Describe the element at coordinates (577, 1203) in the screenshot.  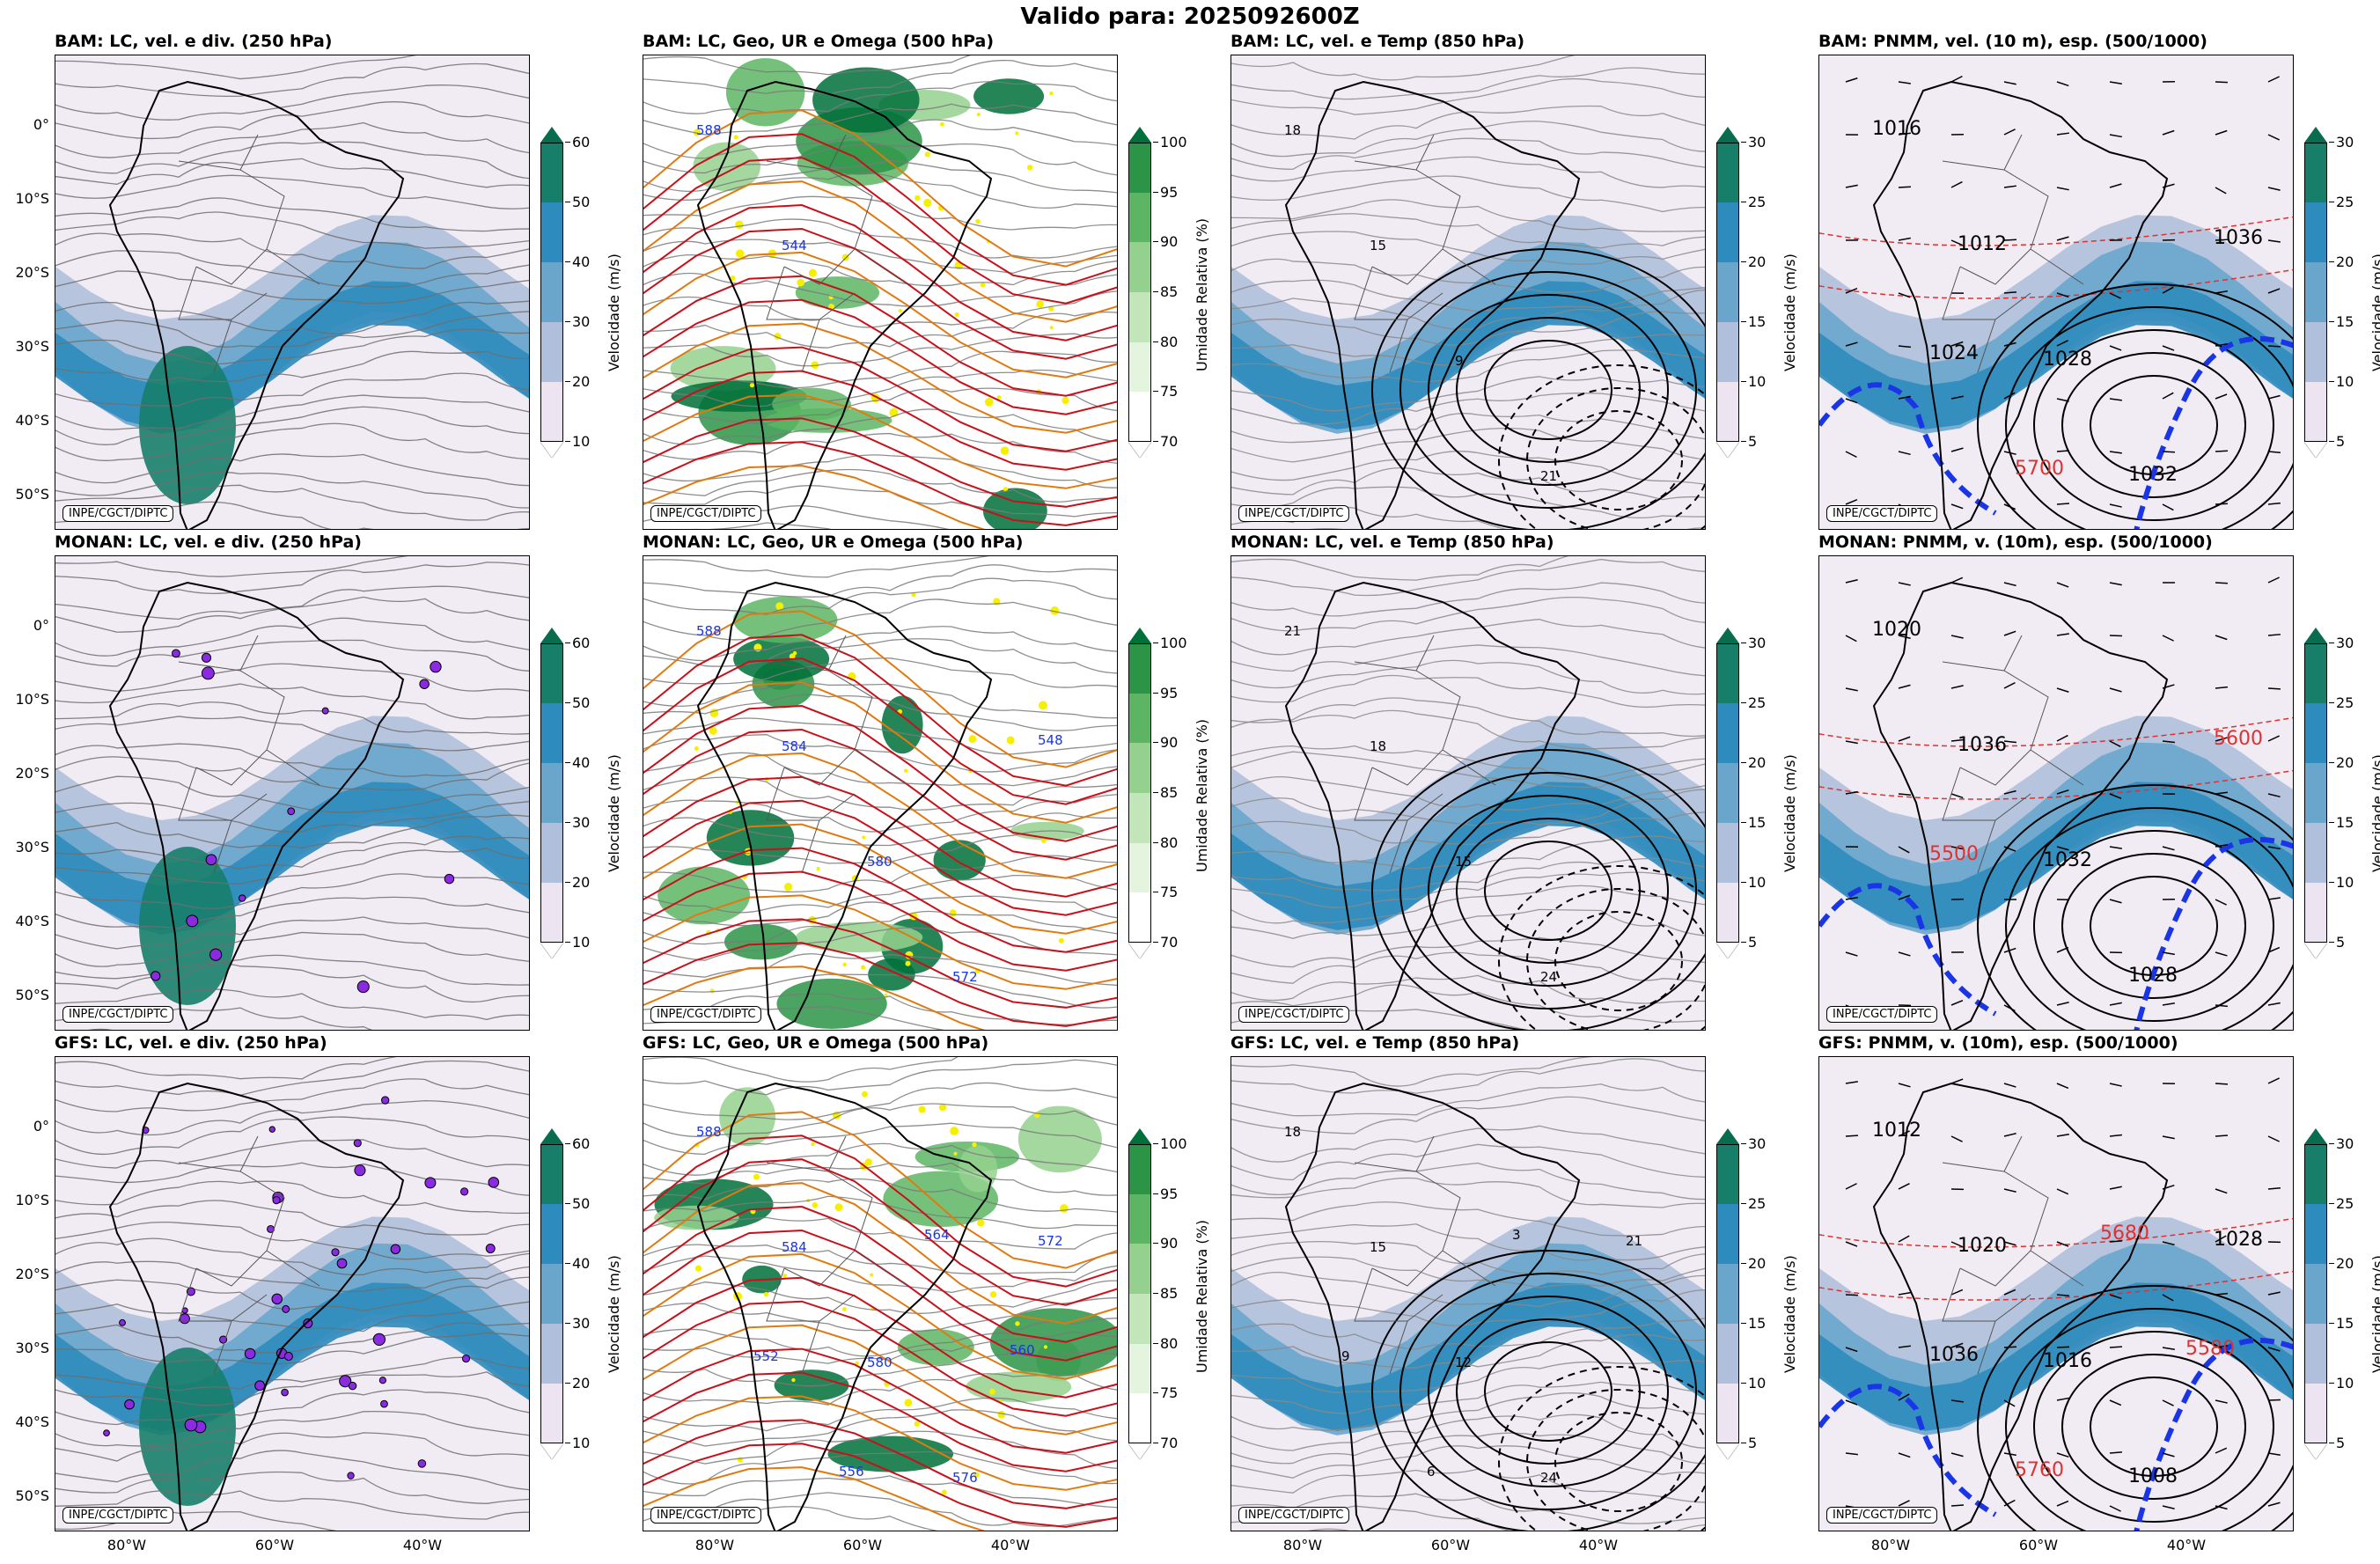
I see `colorbar-tick: 50` at that location.